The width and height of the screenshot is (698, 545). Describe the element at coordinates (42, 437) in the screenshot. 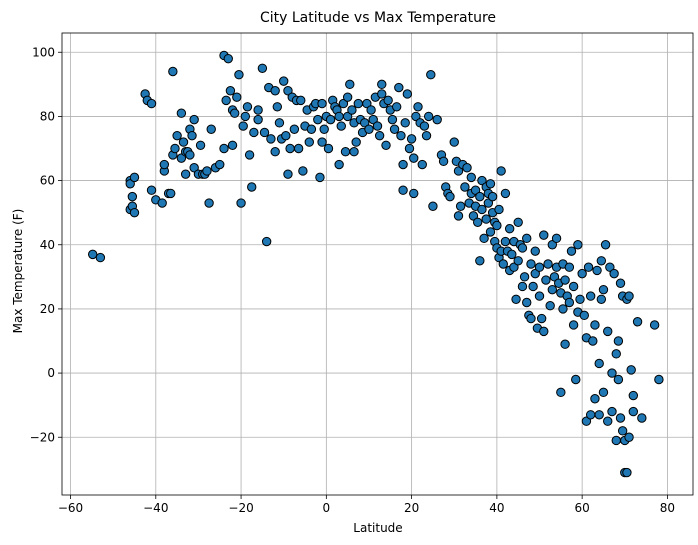

I see `y-tick-label: −20` at that location.